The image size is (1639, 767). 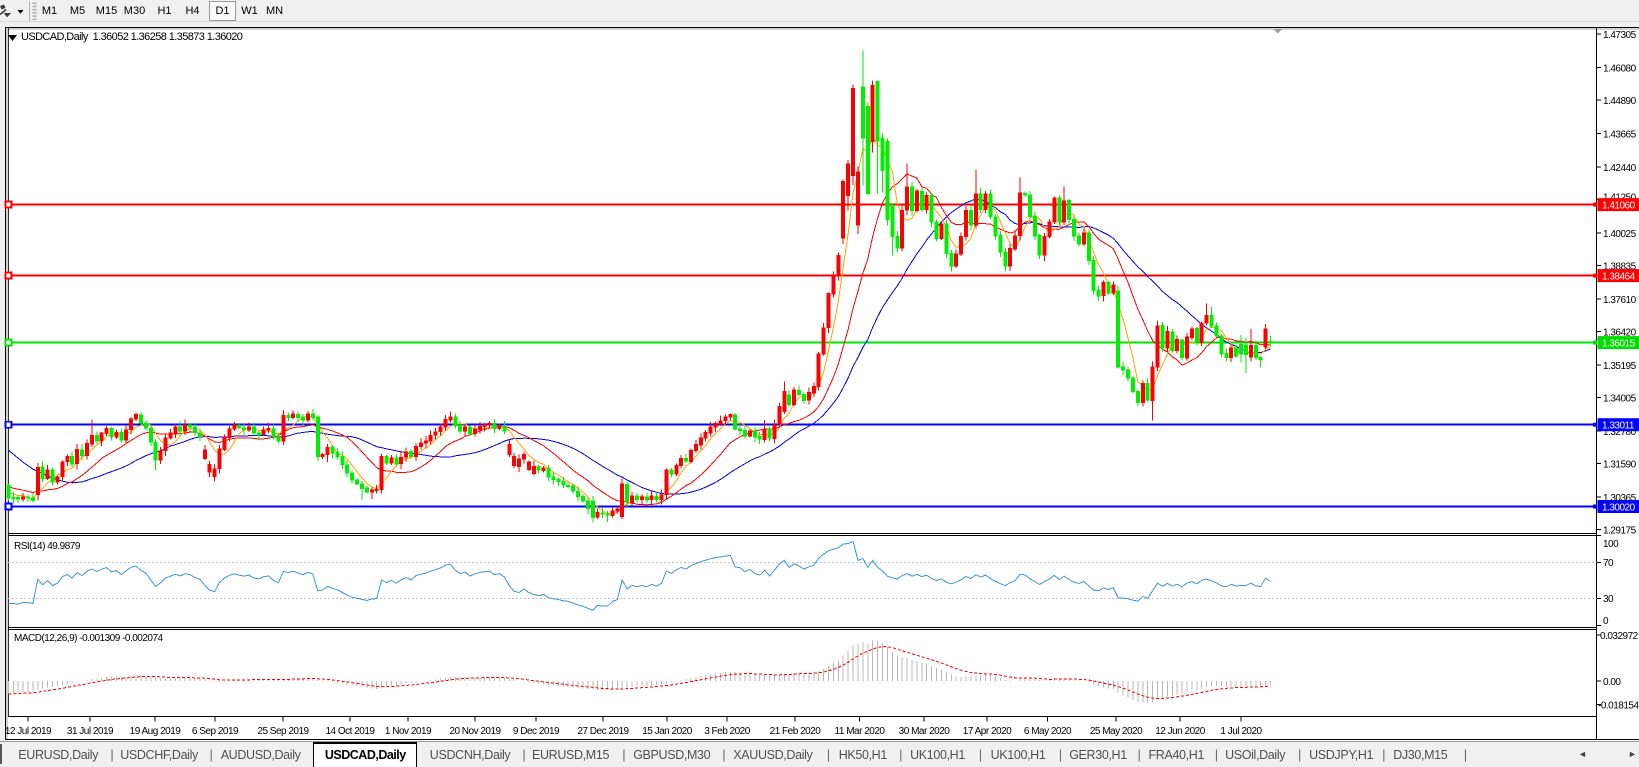 What do you see at coordinates (1618, 706) in the screenshot?
I see `svg-text: -0.018154` at bounding box center [1618, 706].